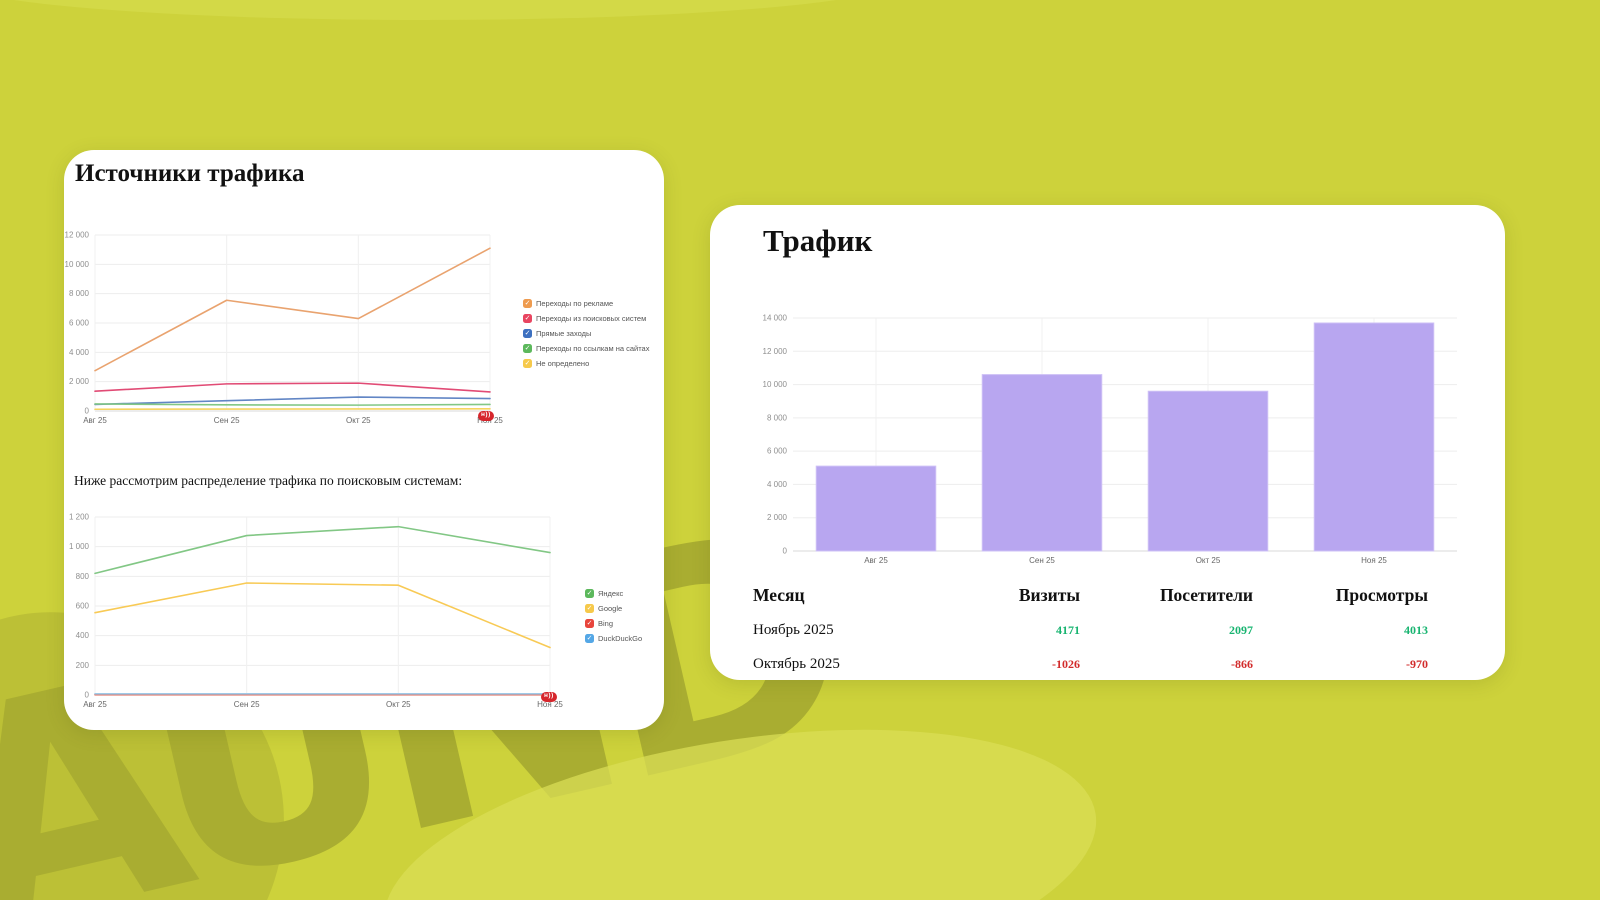  What do you see at coordinates (1049, 594) in the screenshot?
I see `table-header-1: Визиты` at bounding box center [1049, 594].